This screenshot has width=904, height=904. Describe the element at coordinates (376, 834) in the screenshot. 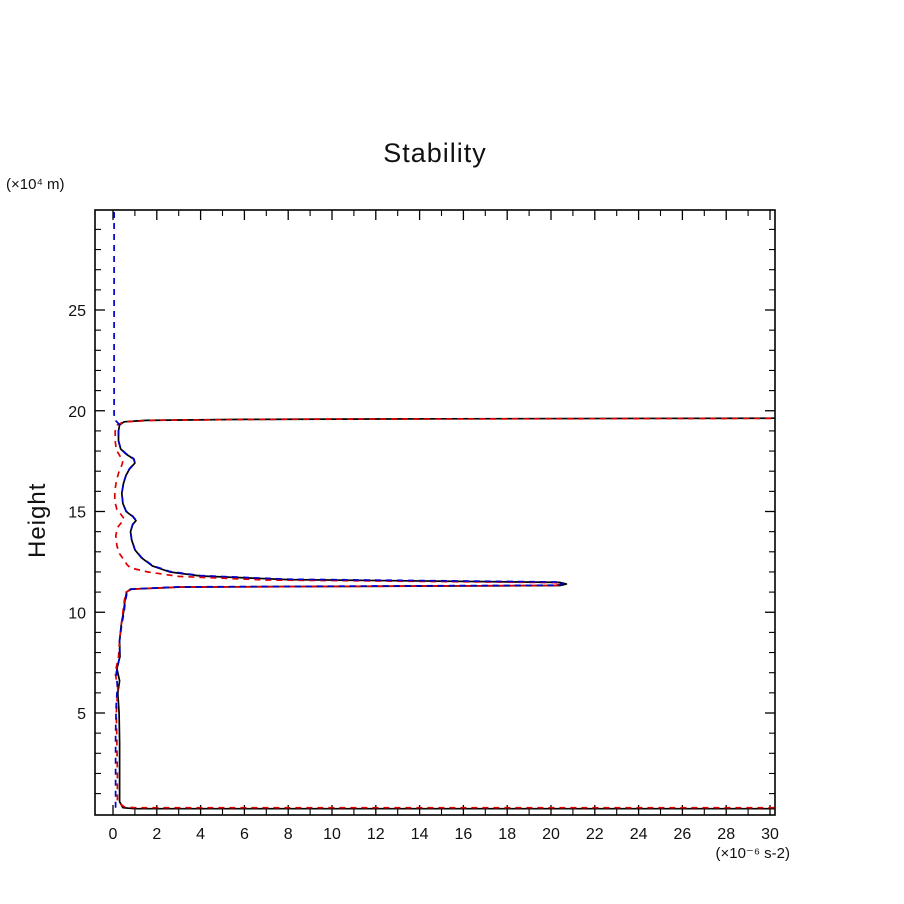

I see `x-tick-label: 12` at that location.